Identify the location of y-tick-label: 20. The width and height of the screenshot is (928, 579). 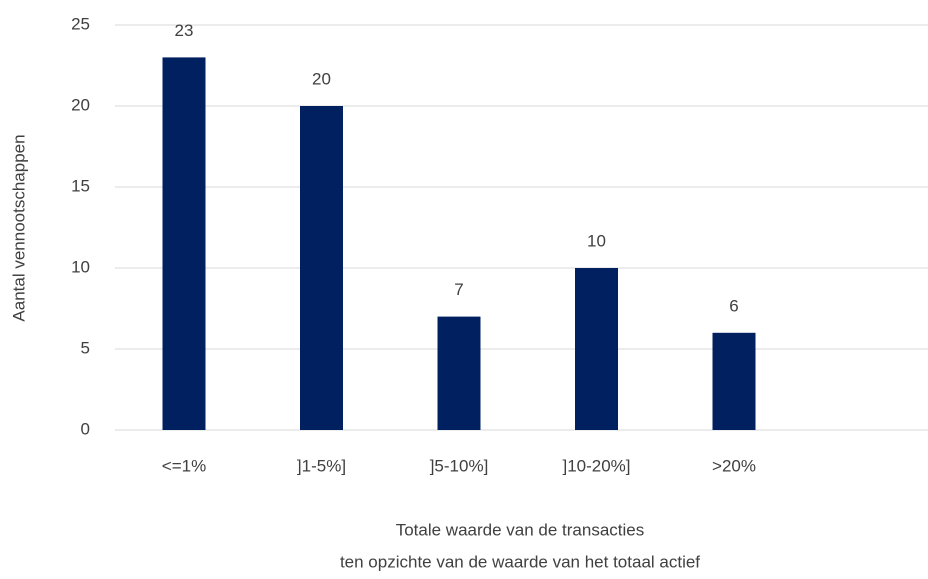
(80, 104).